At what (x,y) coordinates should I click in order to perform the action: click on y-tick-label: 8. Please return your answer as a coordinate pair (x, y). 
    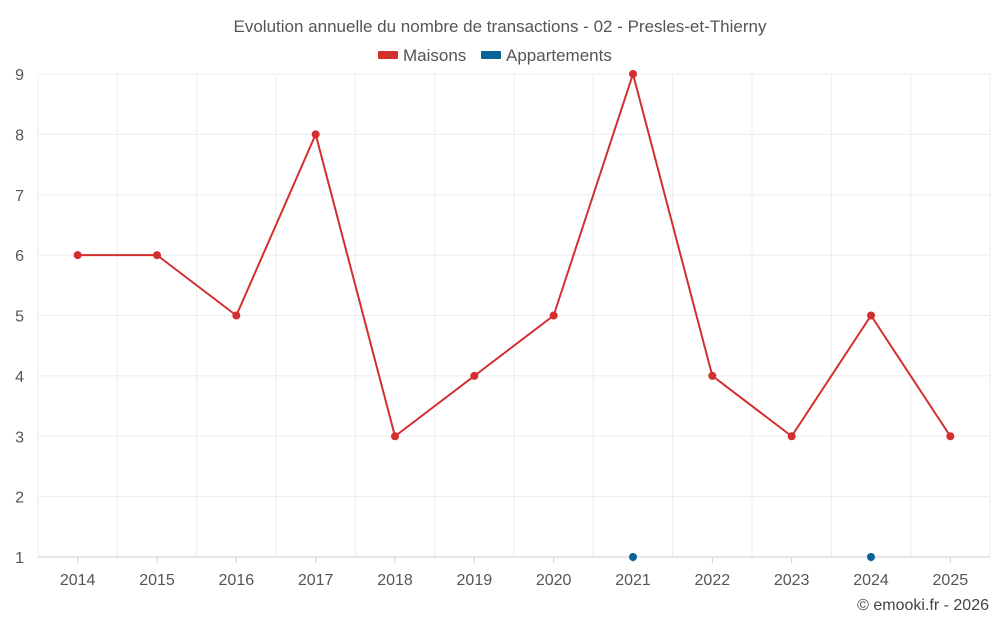
    Looking at the image, I should click on (19, 135).